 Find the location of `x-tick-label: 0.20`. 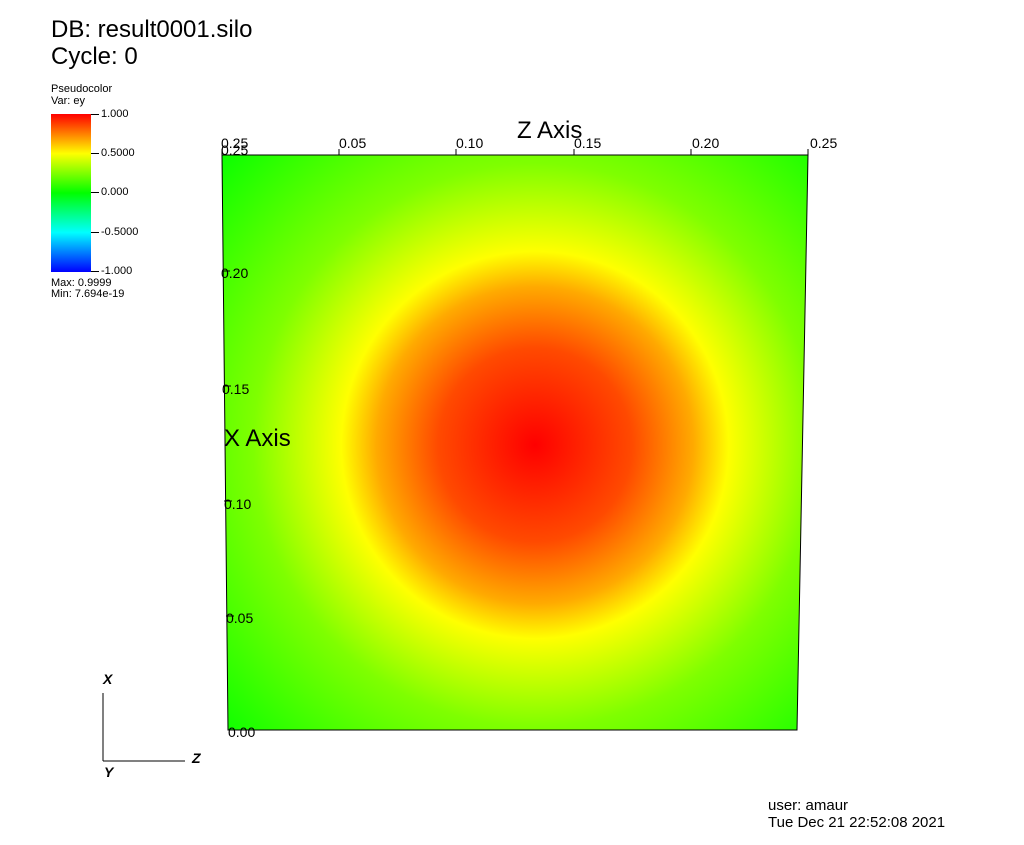

x-tick-label: 0.20 is located at coordinates (235, 273).